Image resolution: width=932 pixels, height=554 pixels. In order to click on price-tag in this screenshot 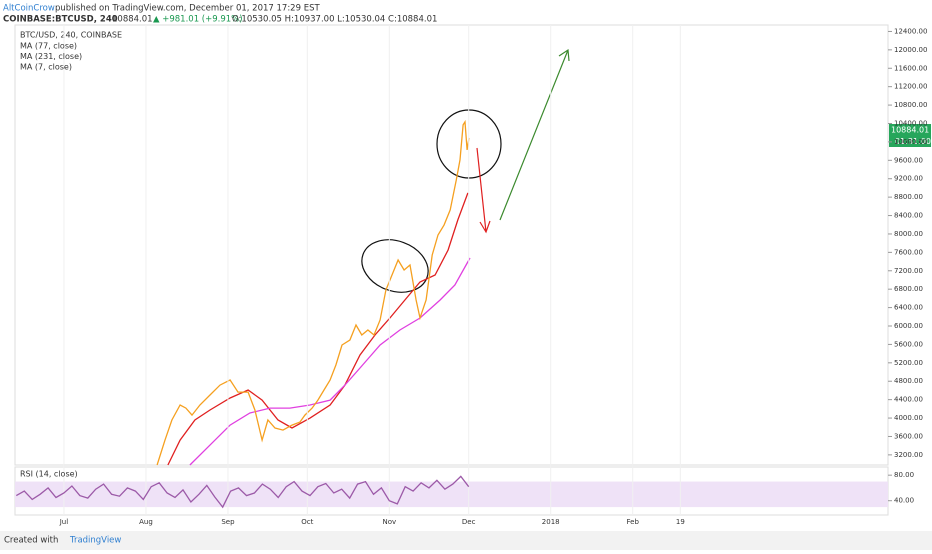, I will do `click(910, 130)`.